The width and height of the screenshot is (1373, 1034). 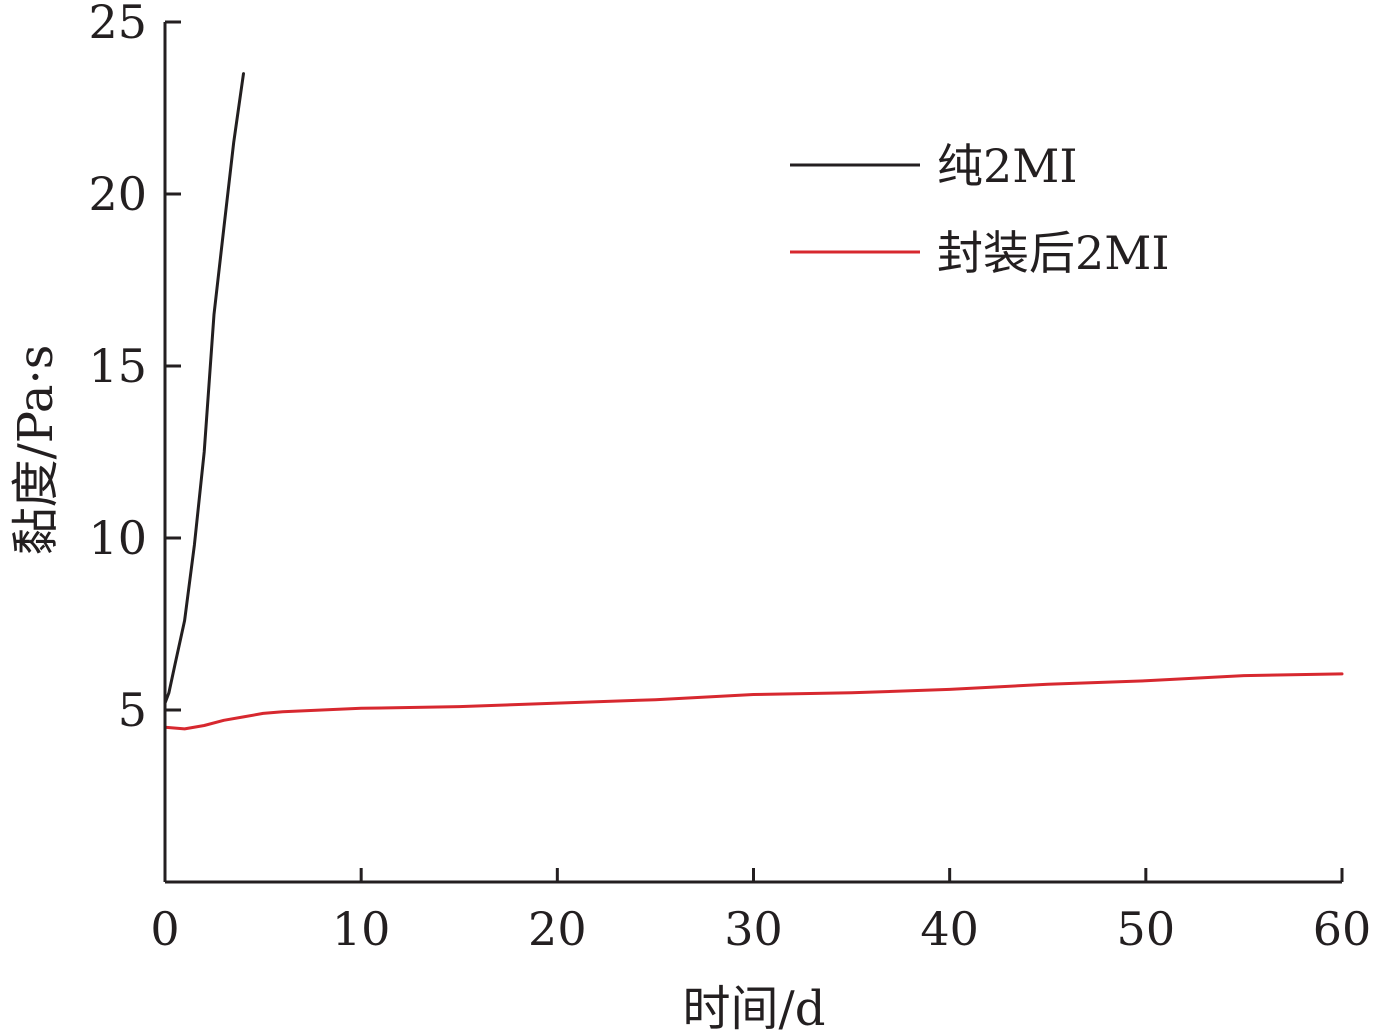 What do you see at coordinates (949, 929) in the screenshot?
I see `x-tick-label: 40` at bounding box center [949, 929].